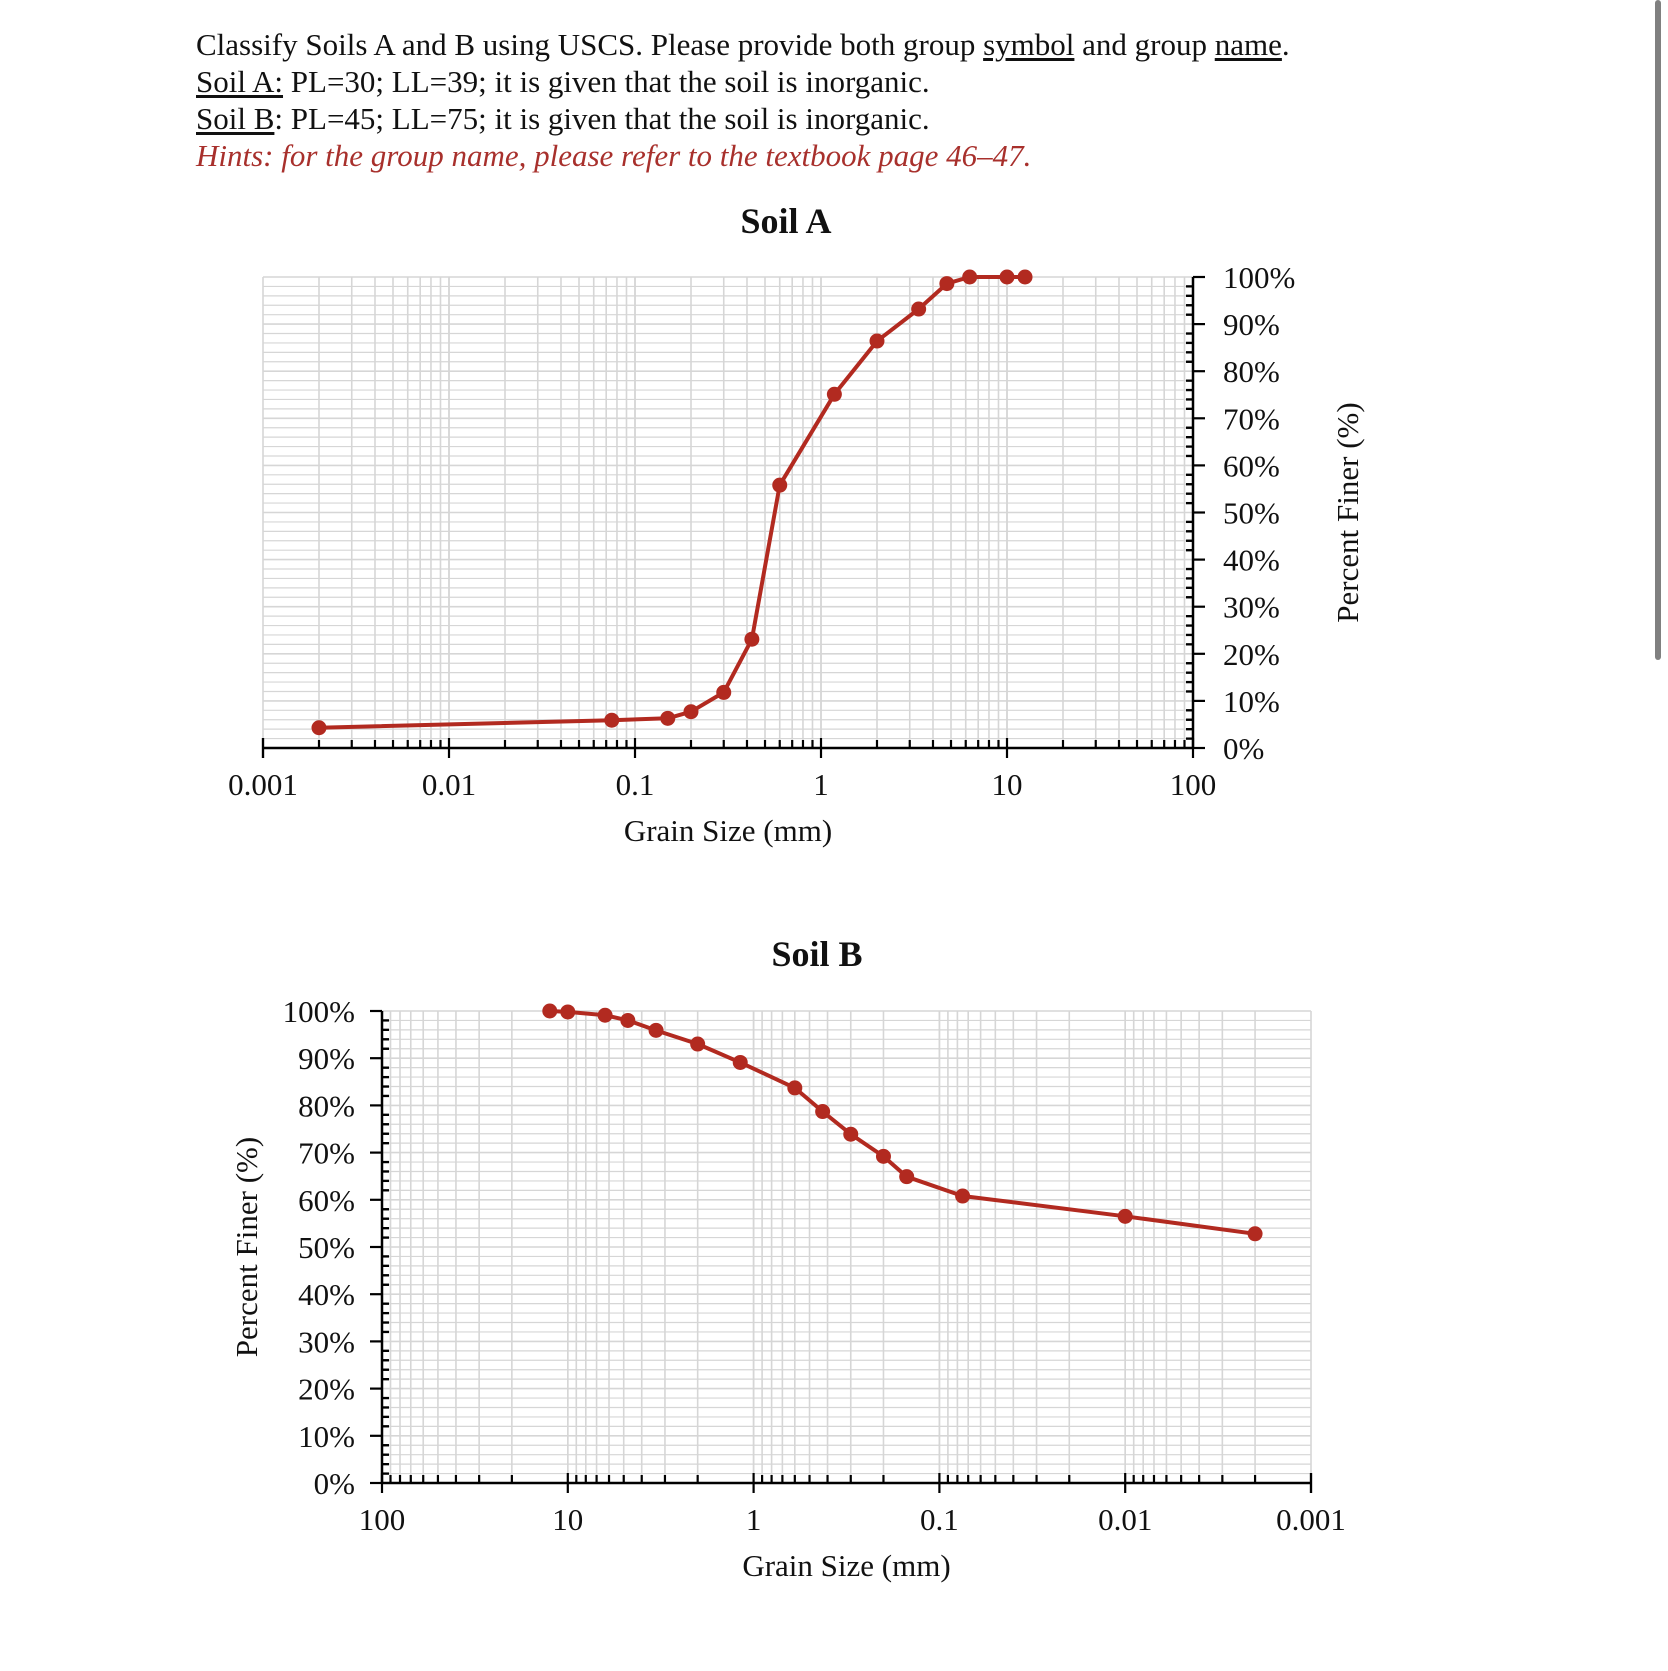  What do you see at coordinates (671, 502) in the screenshot?
I see `data-line` at bounding box center [671, 502].